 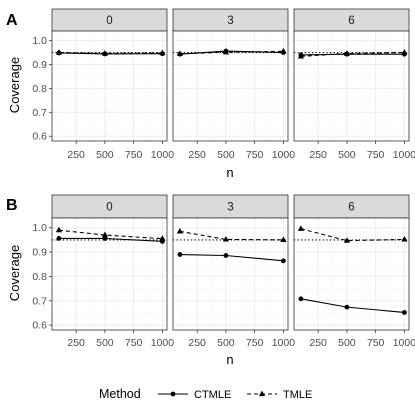 I want to click on legend-item-ctmle: CTMLE, so click(x=194, y=395).